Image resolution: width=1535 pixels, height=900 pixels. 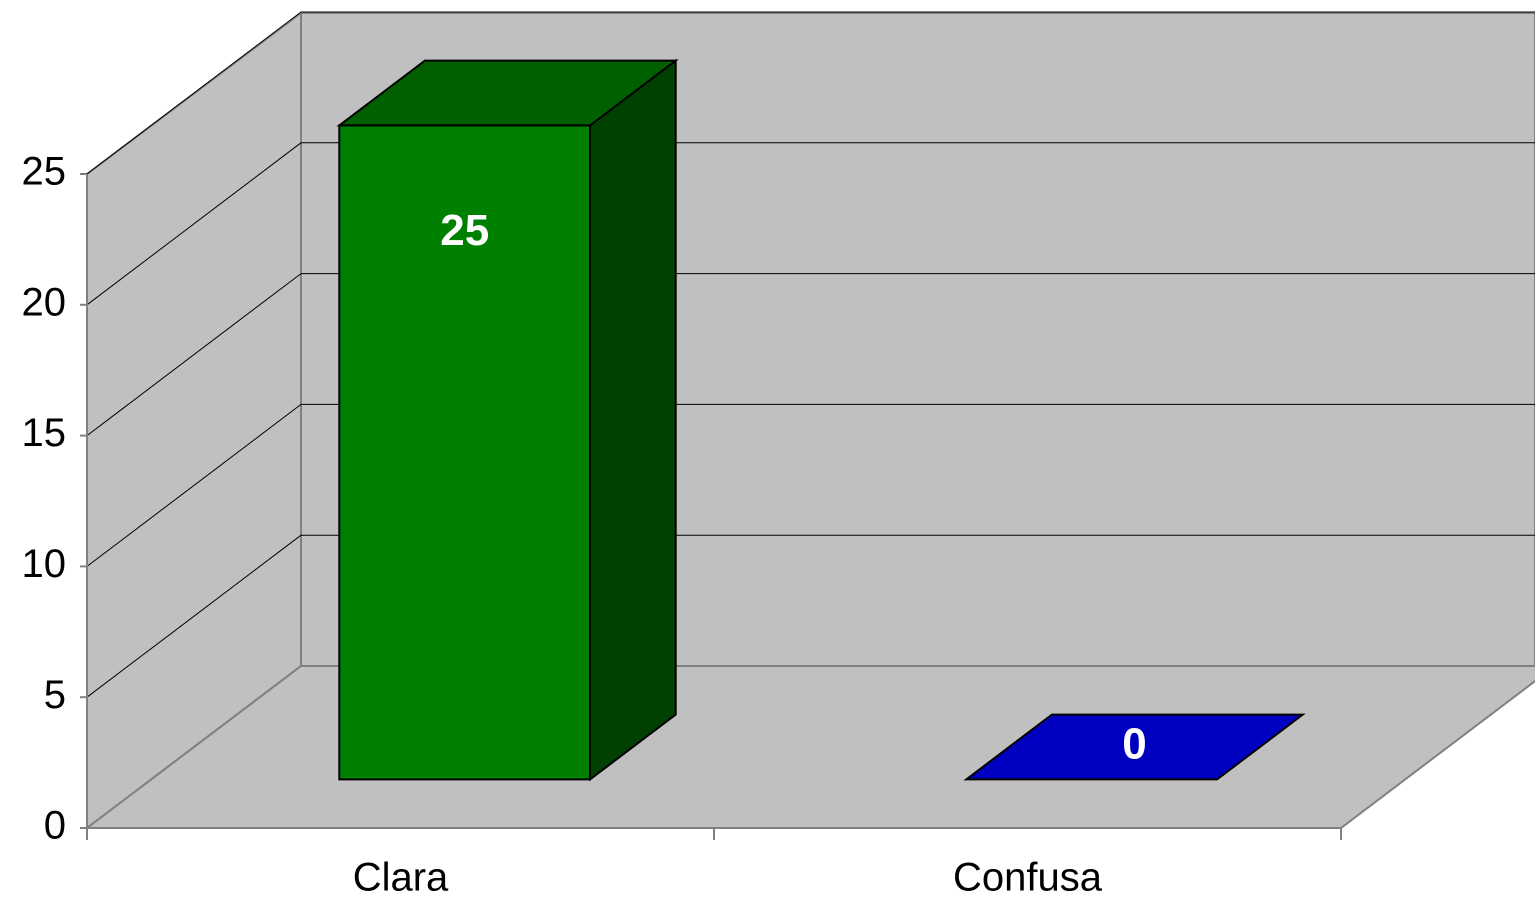 I want to click on y-tick-label: 20, so click(x=44, y=302).